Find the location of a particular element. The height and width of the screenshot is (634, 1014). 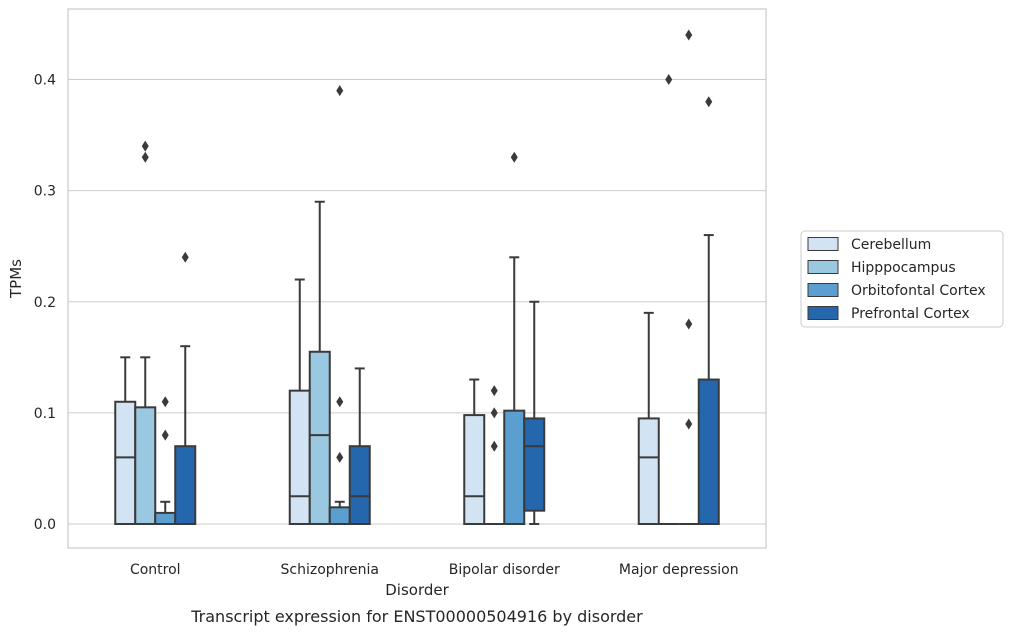

legend-label: Cerebellum is located at coordinates (891, 245).